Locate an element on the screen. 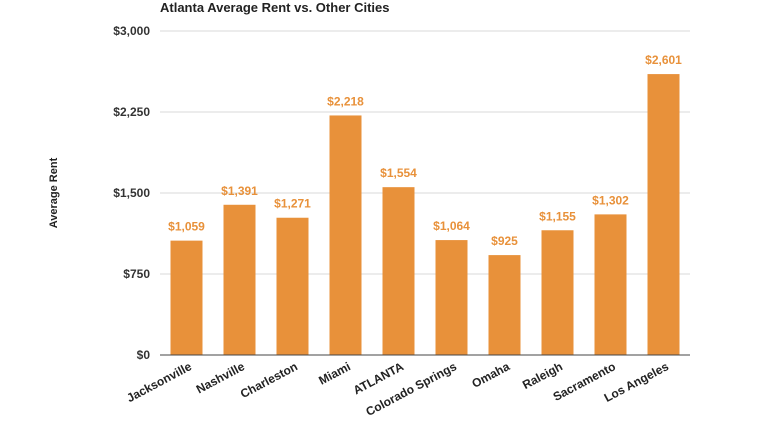  x-tick-label: Charleston is located at coordinates (269, 380).